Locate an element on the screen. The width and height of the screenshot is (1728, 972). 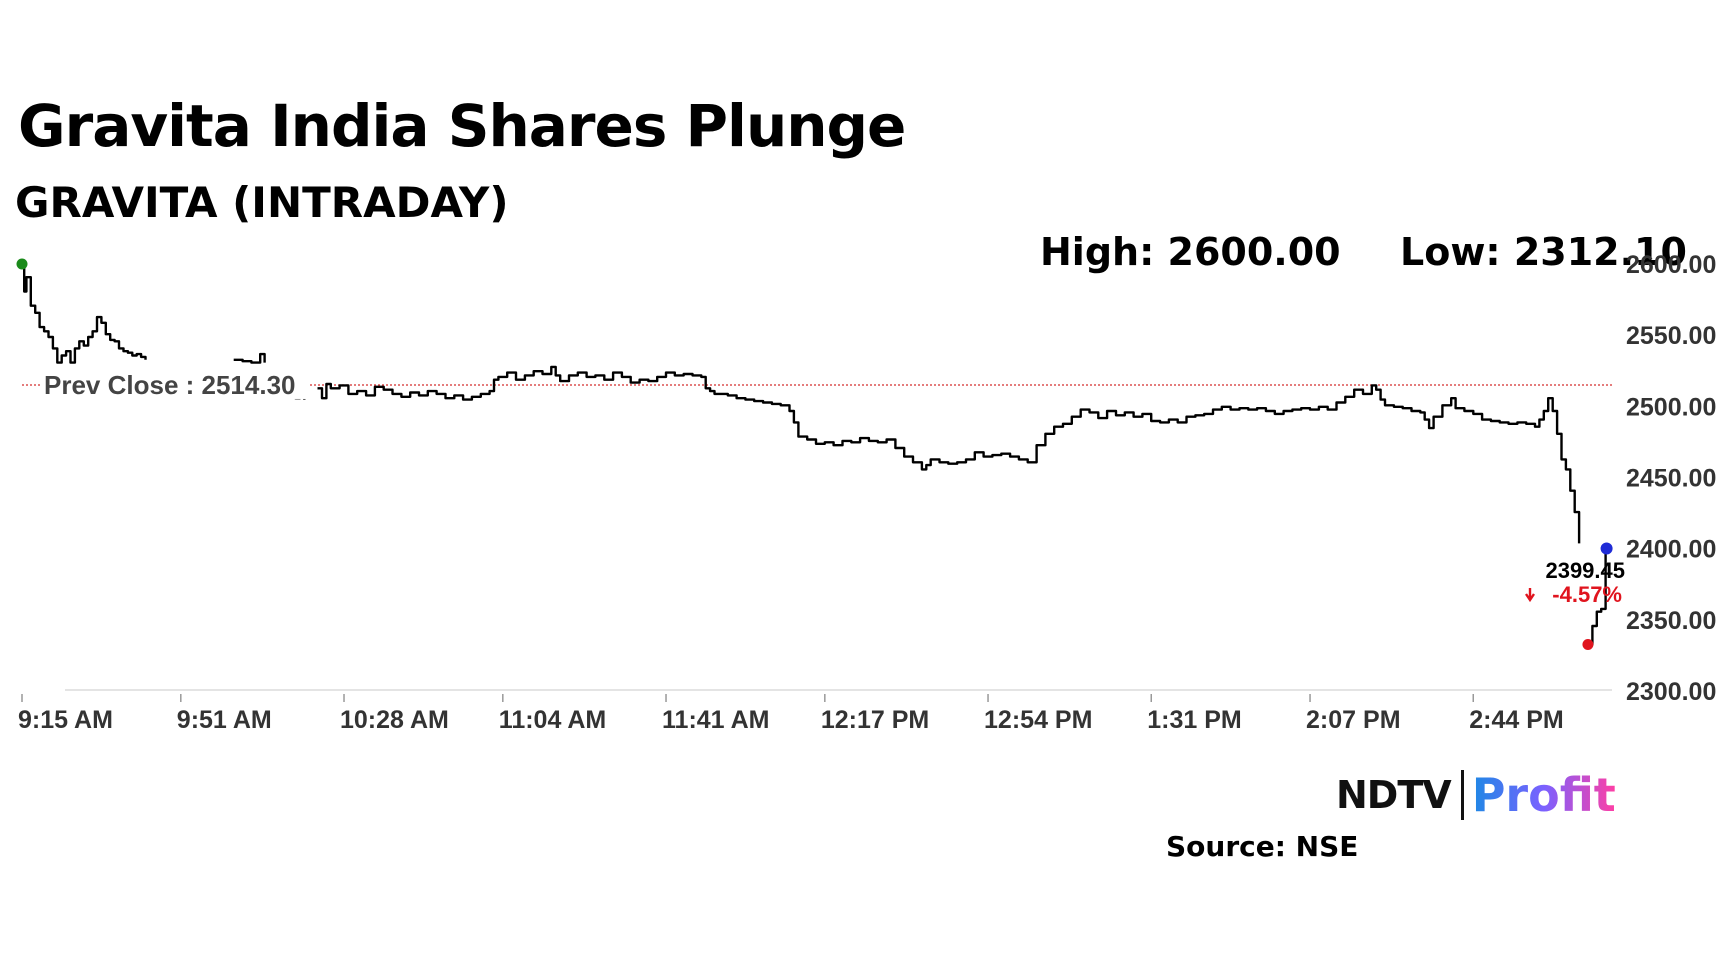
last-price-label: 2399.45 is located at coordinates (1585, 570).